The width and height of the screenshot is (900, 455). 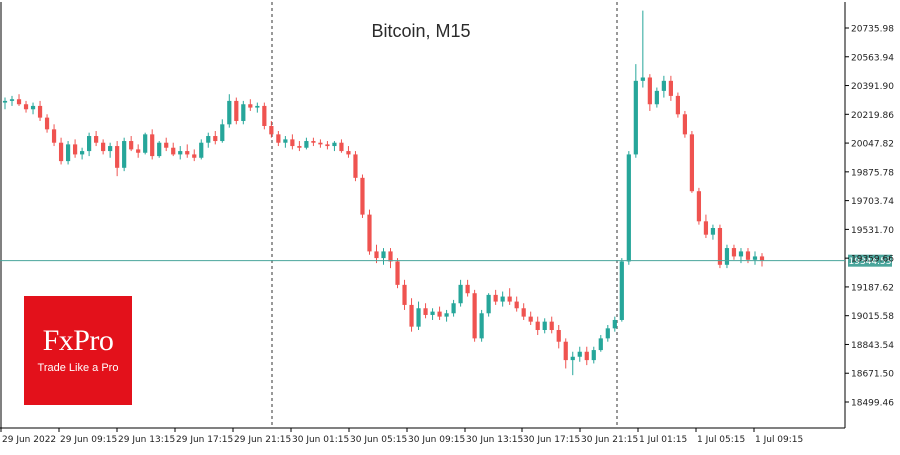 I want to click on x-tick-label: 29 Jun 09:15, so click(x=88, y=440).